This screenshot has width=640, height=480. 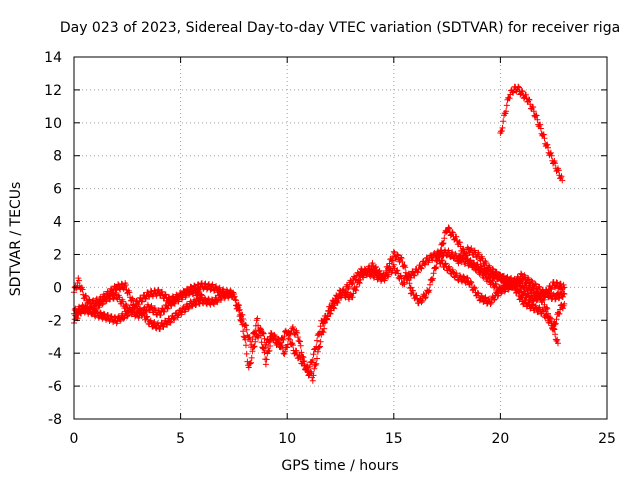 I want to click on y-tick-label: 4, so click(x=57, y=223).